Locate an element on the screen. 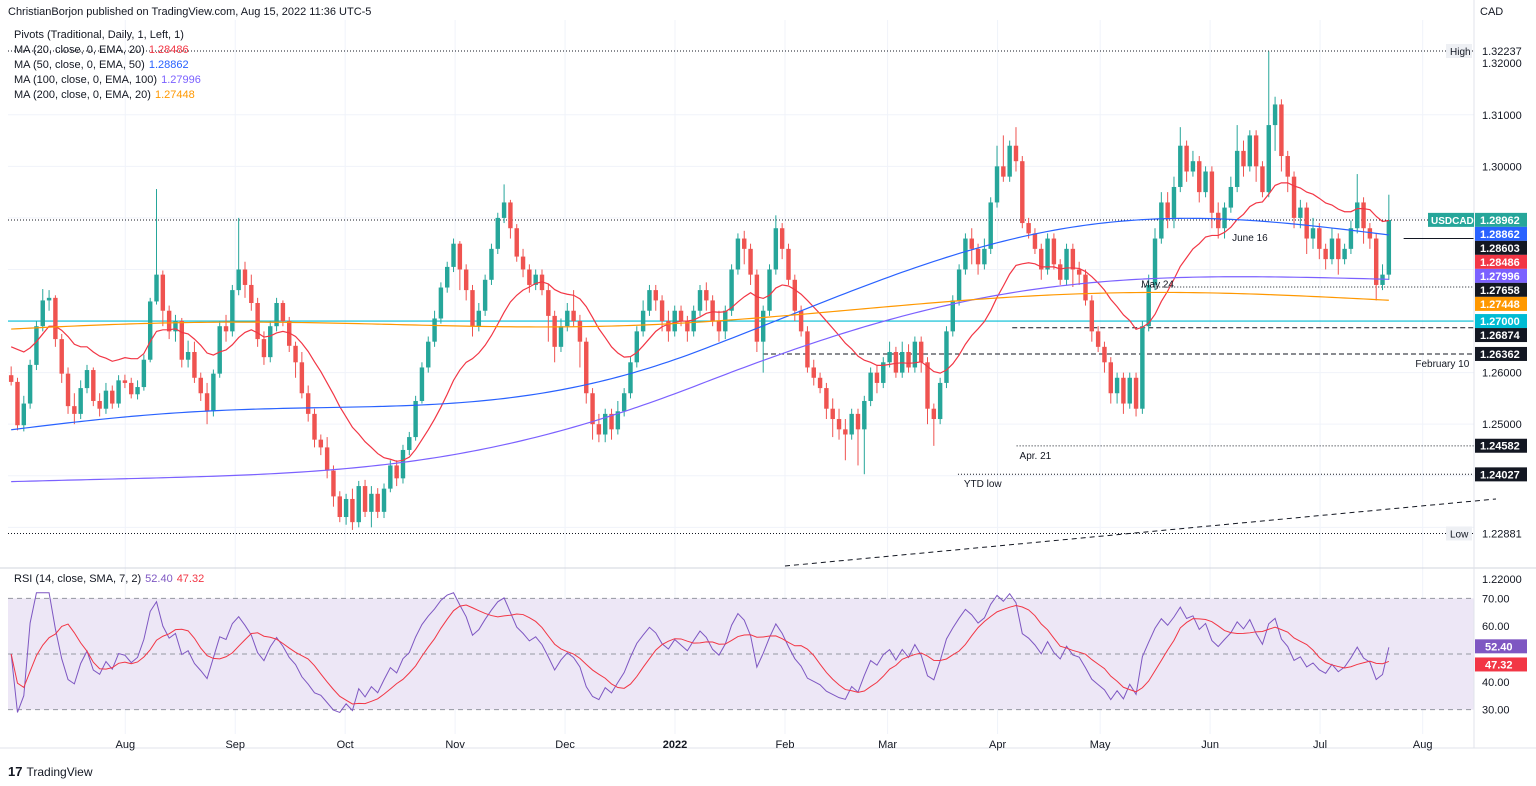 The image size is (1536, 786). legend-ema50: MA (50, close, 0, EMA, 50) 1.28862 is located at coordinates (101, 65).